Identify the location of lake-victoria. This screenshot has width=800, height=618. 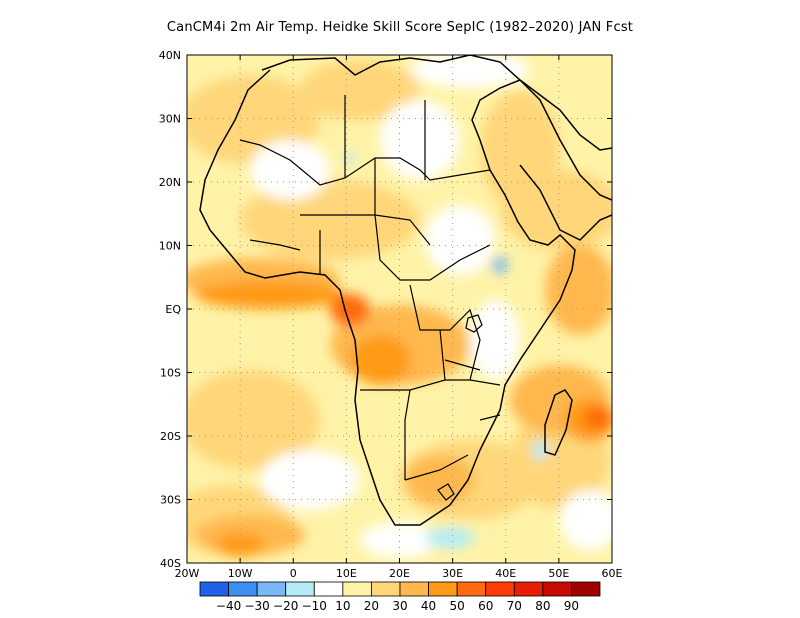
(474, 323).